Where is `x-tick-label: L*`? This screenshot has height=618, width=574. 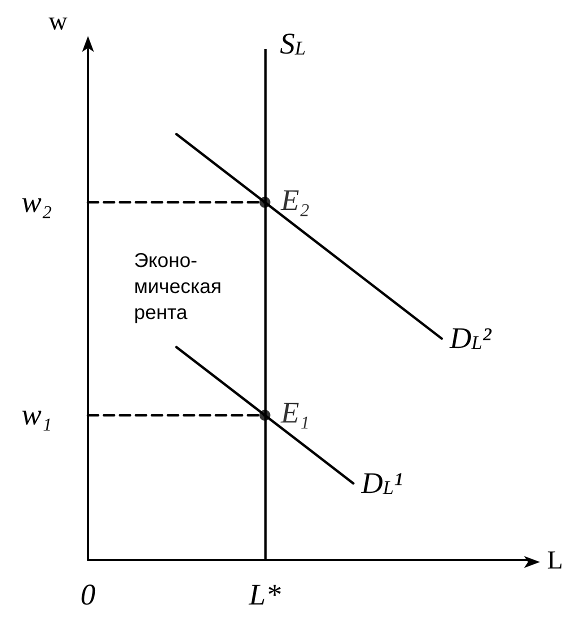 x-tick-label: L* is located at coordinates (264, 595).